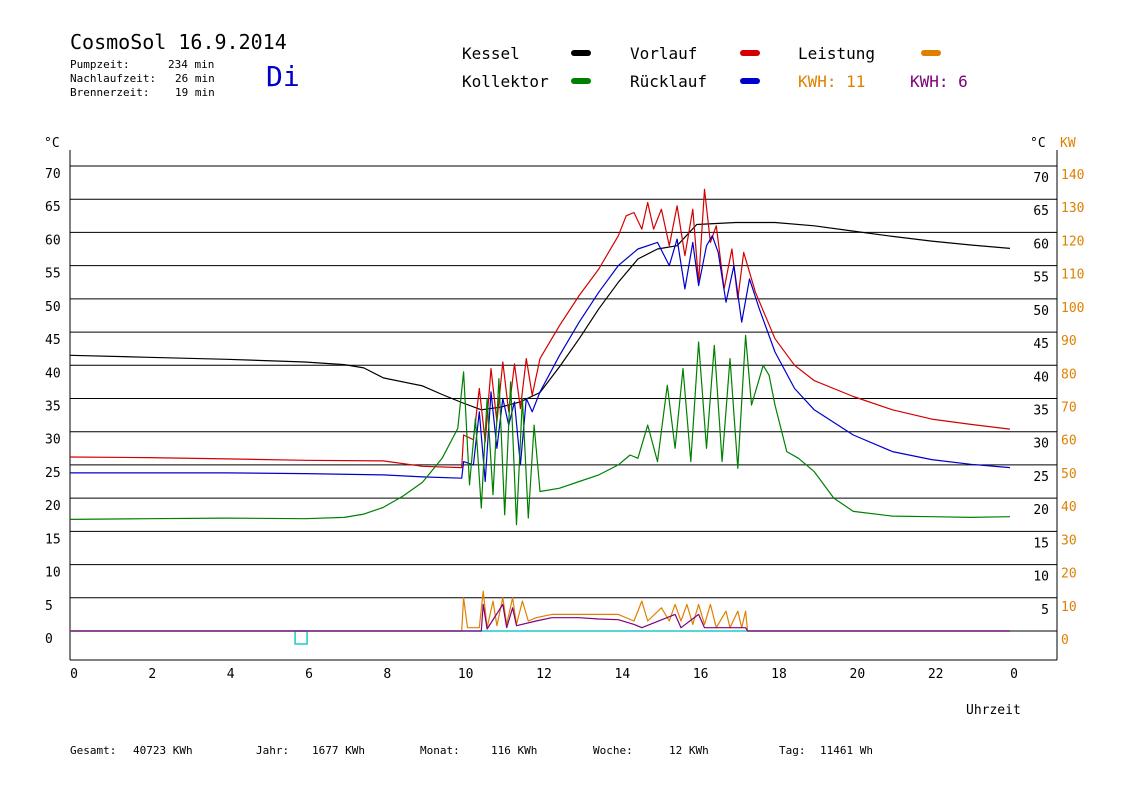 This screenshot has width=1148, height=812. I want to click on y-tick-right-c-35: 35, so click(1041, 411).